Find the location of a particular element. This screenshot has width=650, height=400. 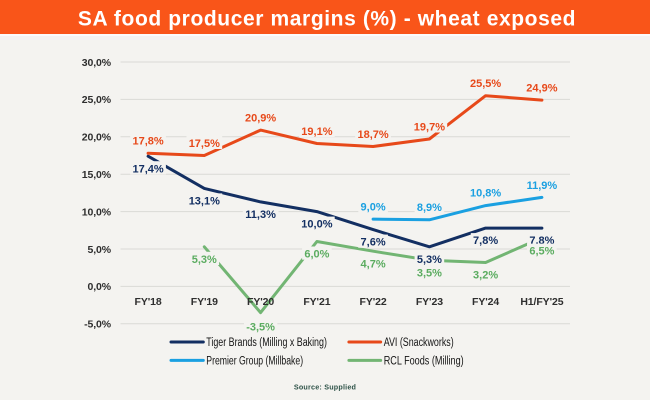

svg-text: 3,2% is located at coordinates (485, 276).